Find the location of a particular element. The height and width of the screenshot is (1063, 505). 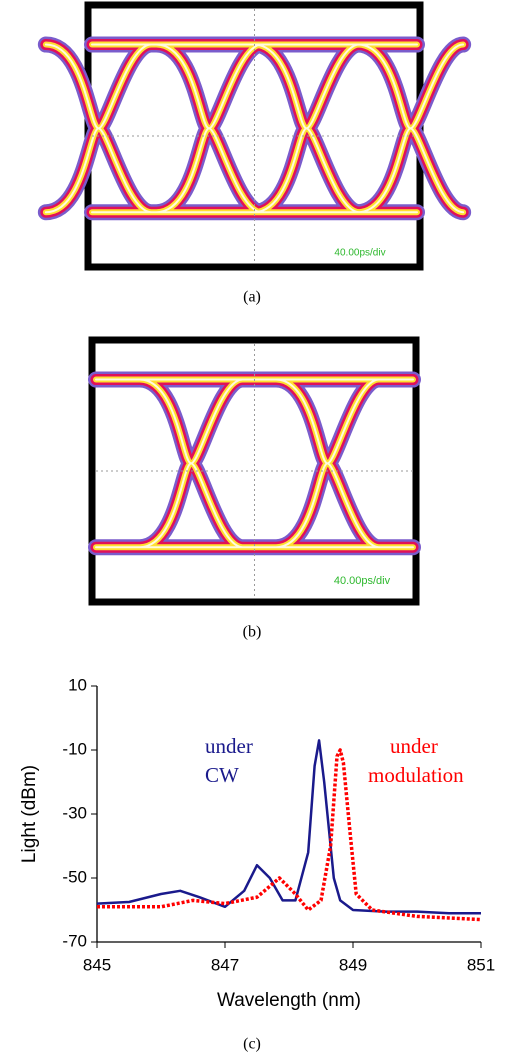

x-tick-label: 851 is located at coordinates (481, 964).